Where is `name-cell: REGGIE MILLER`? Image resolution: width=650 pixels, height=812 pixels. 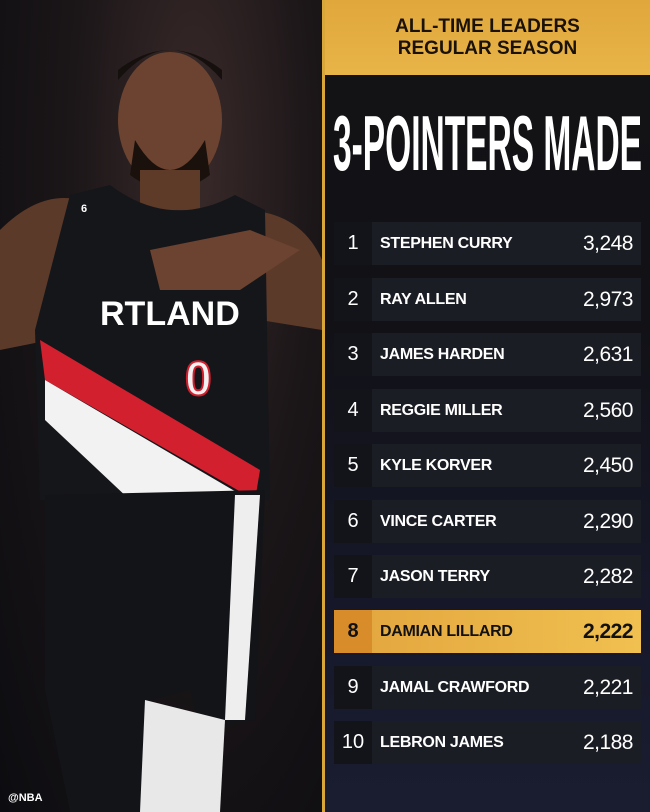
name-cell: REGGIE MILLER is located at coordinates (477, 410).